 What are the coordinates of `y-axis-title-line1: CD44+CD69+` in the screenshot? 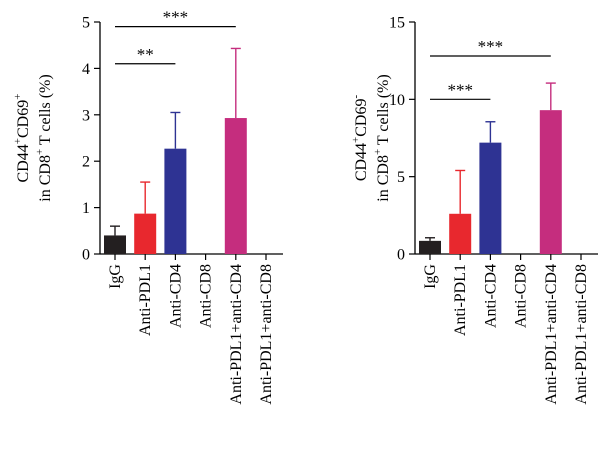 It's located at (22, 138).